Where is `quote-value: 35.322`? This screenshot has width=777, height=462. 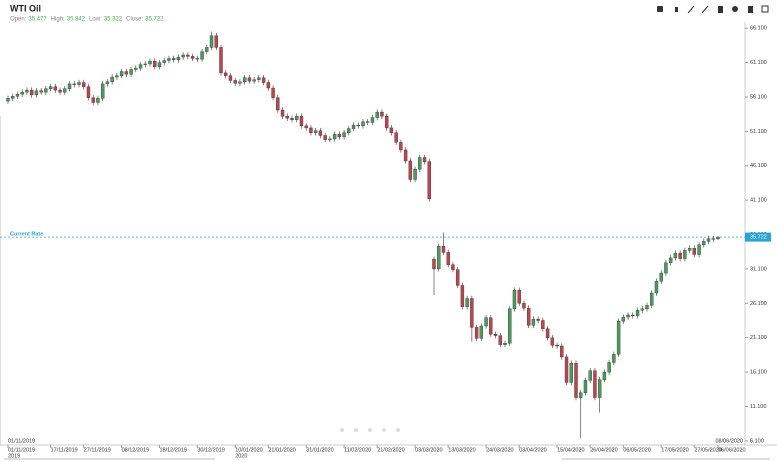
quote-value: 35.322 is located at coordinates (113, 20).